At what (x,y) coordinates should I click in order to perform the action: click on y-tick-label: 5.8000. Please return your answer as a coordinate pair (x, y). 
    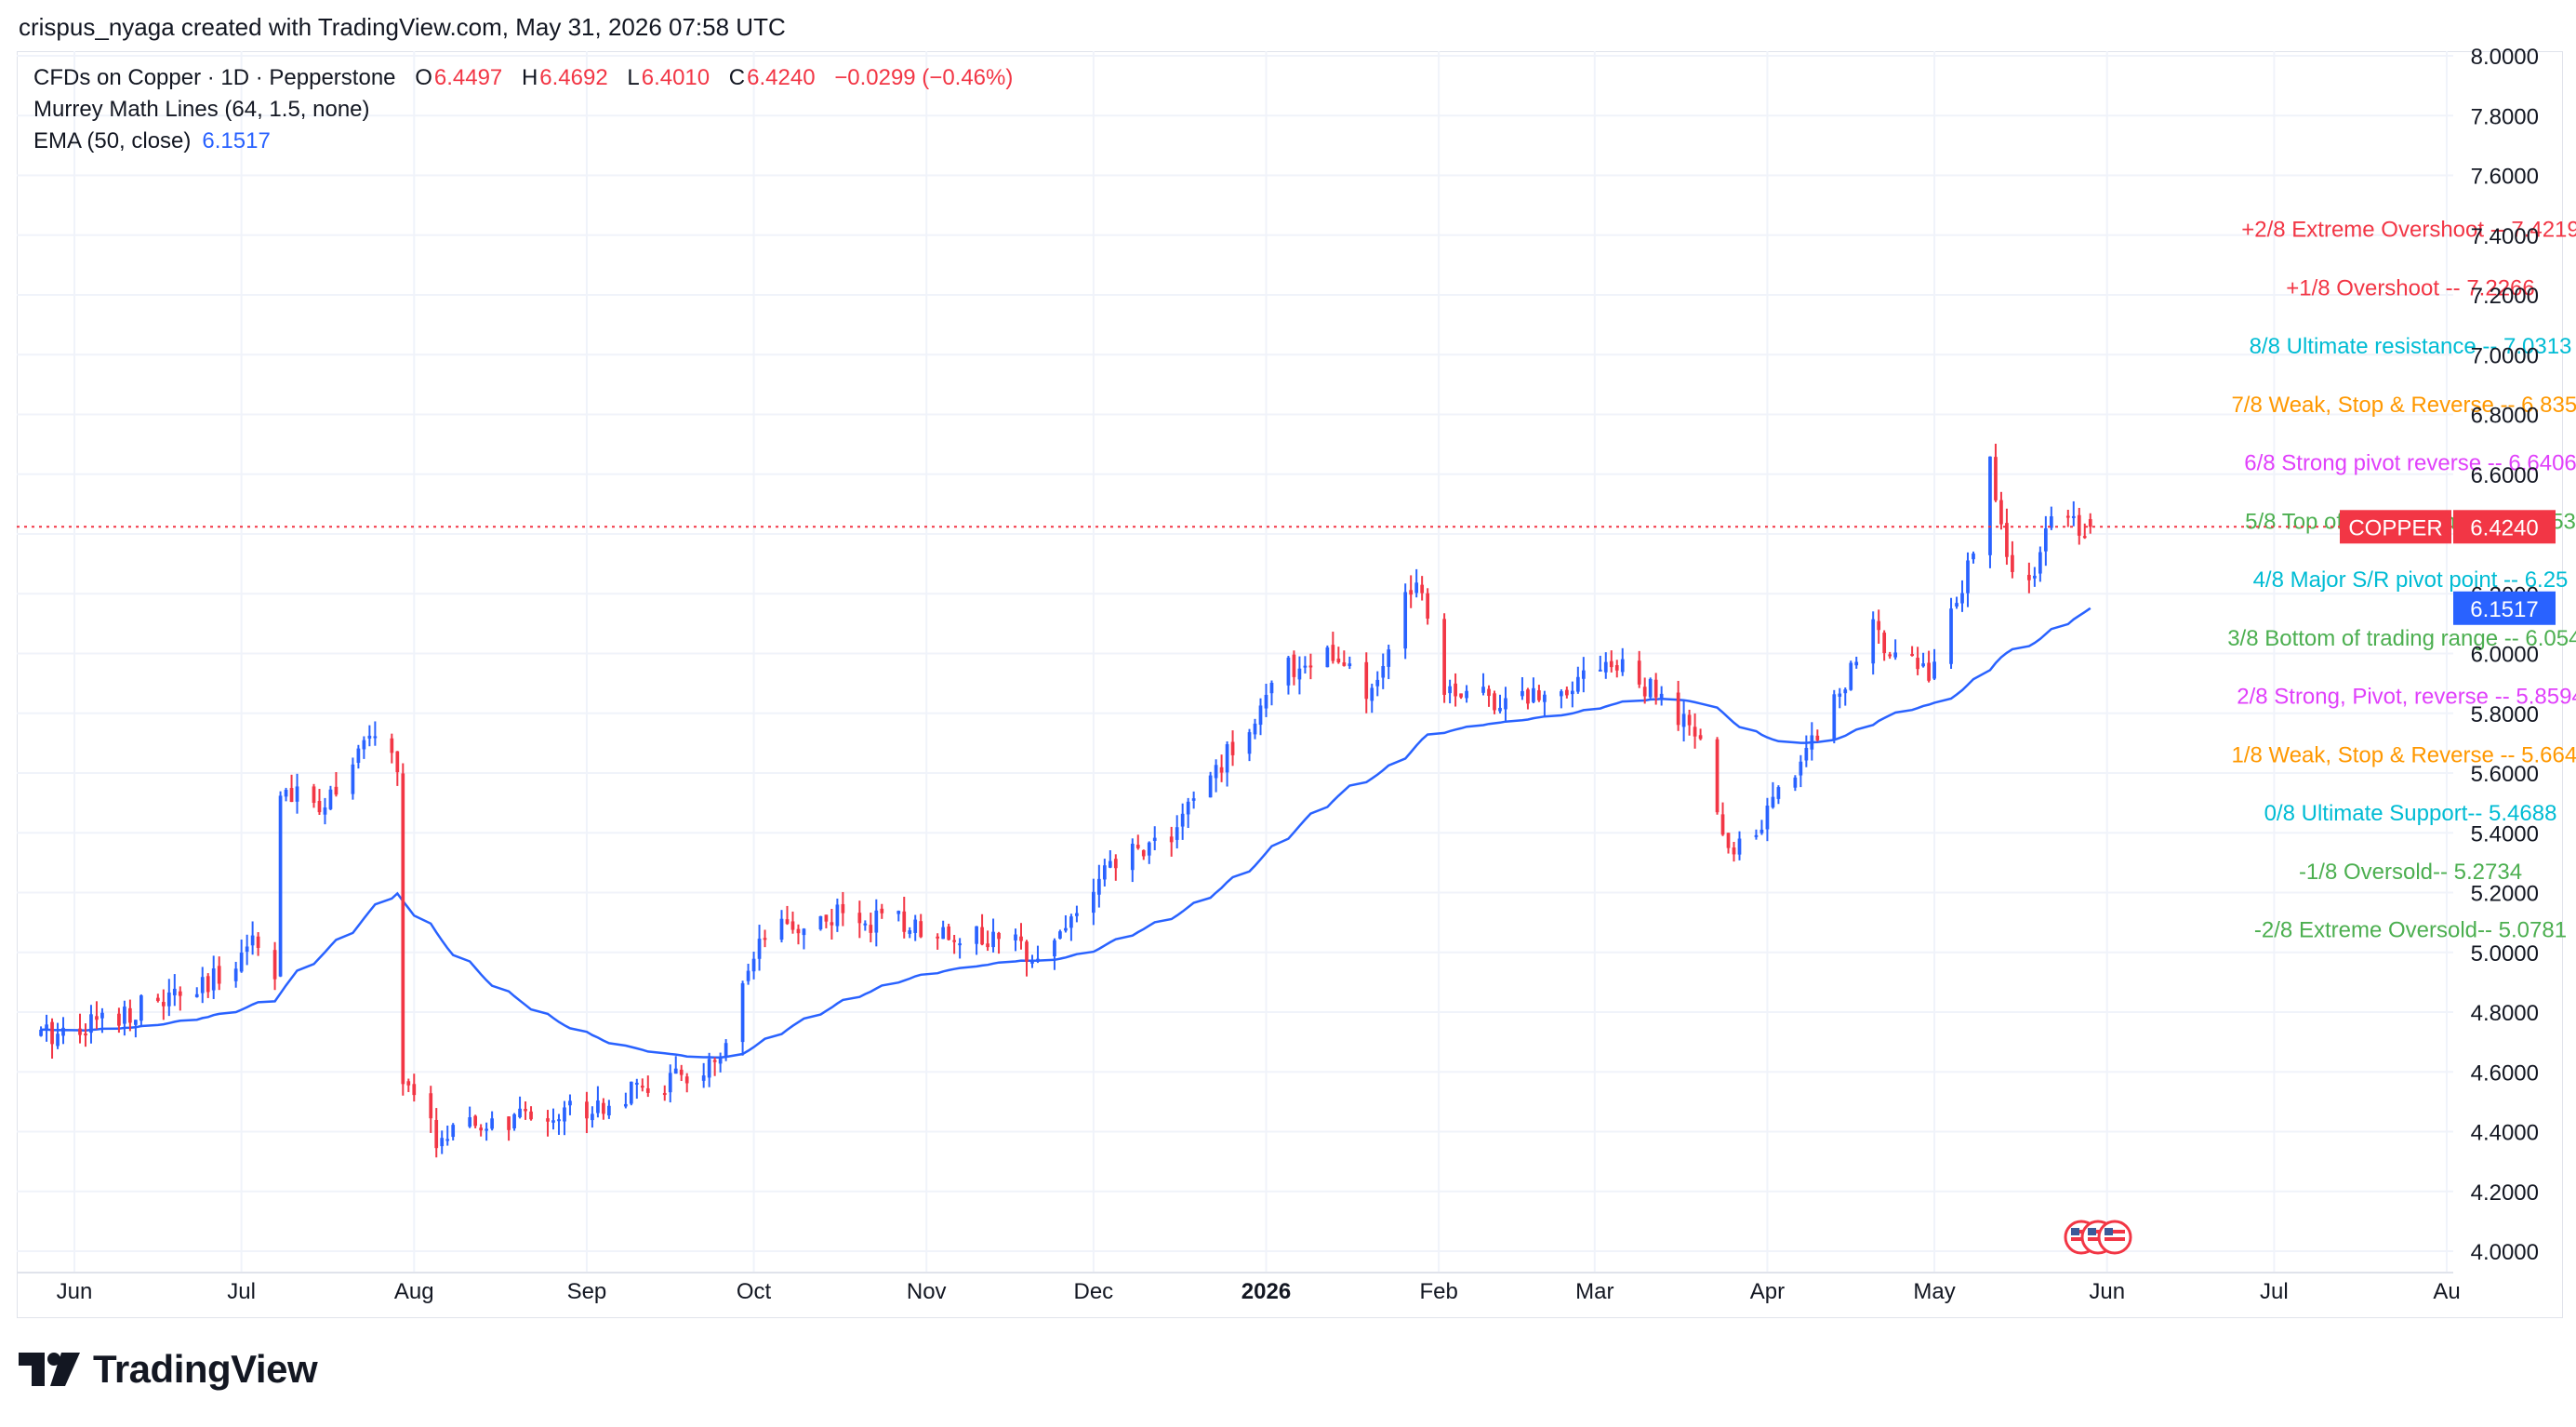
    Looking at the image, I should click on (2505, 714).